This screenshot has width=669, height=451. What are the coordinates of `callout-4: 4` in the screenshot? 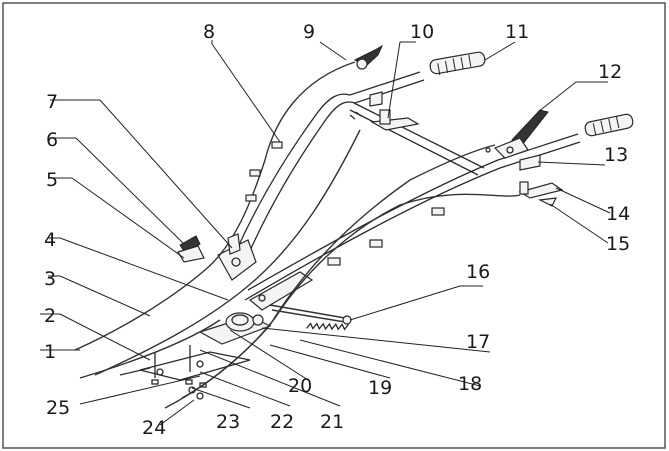 It's located at (50, 240).